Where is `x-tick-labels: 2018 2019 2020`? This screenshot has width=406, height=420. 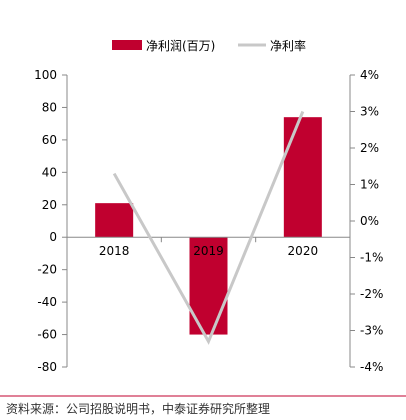
x-tick-labels: 2018 2019 2020 is located at coordinates (208, 251).